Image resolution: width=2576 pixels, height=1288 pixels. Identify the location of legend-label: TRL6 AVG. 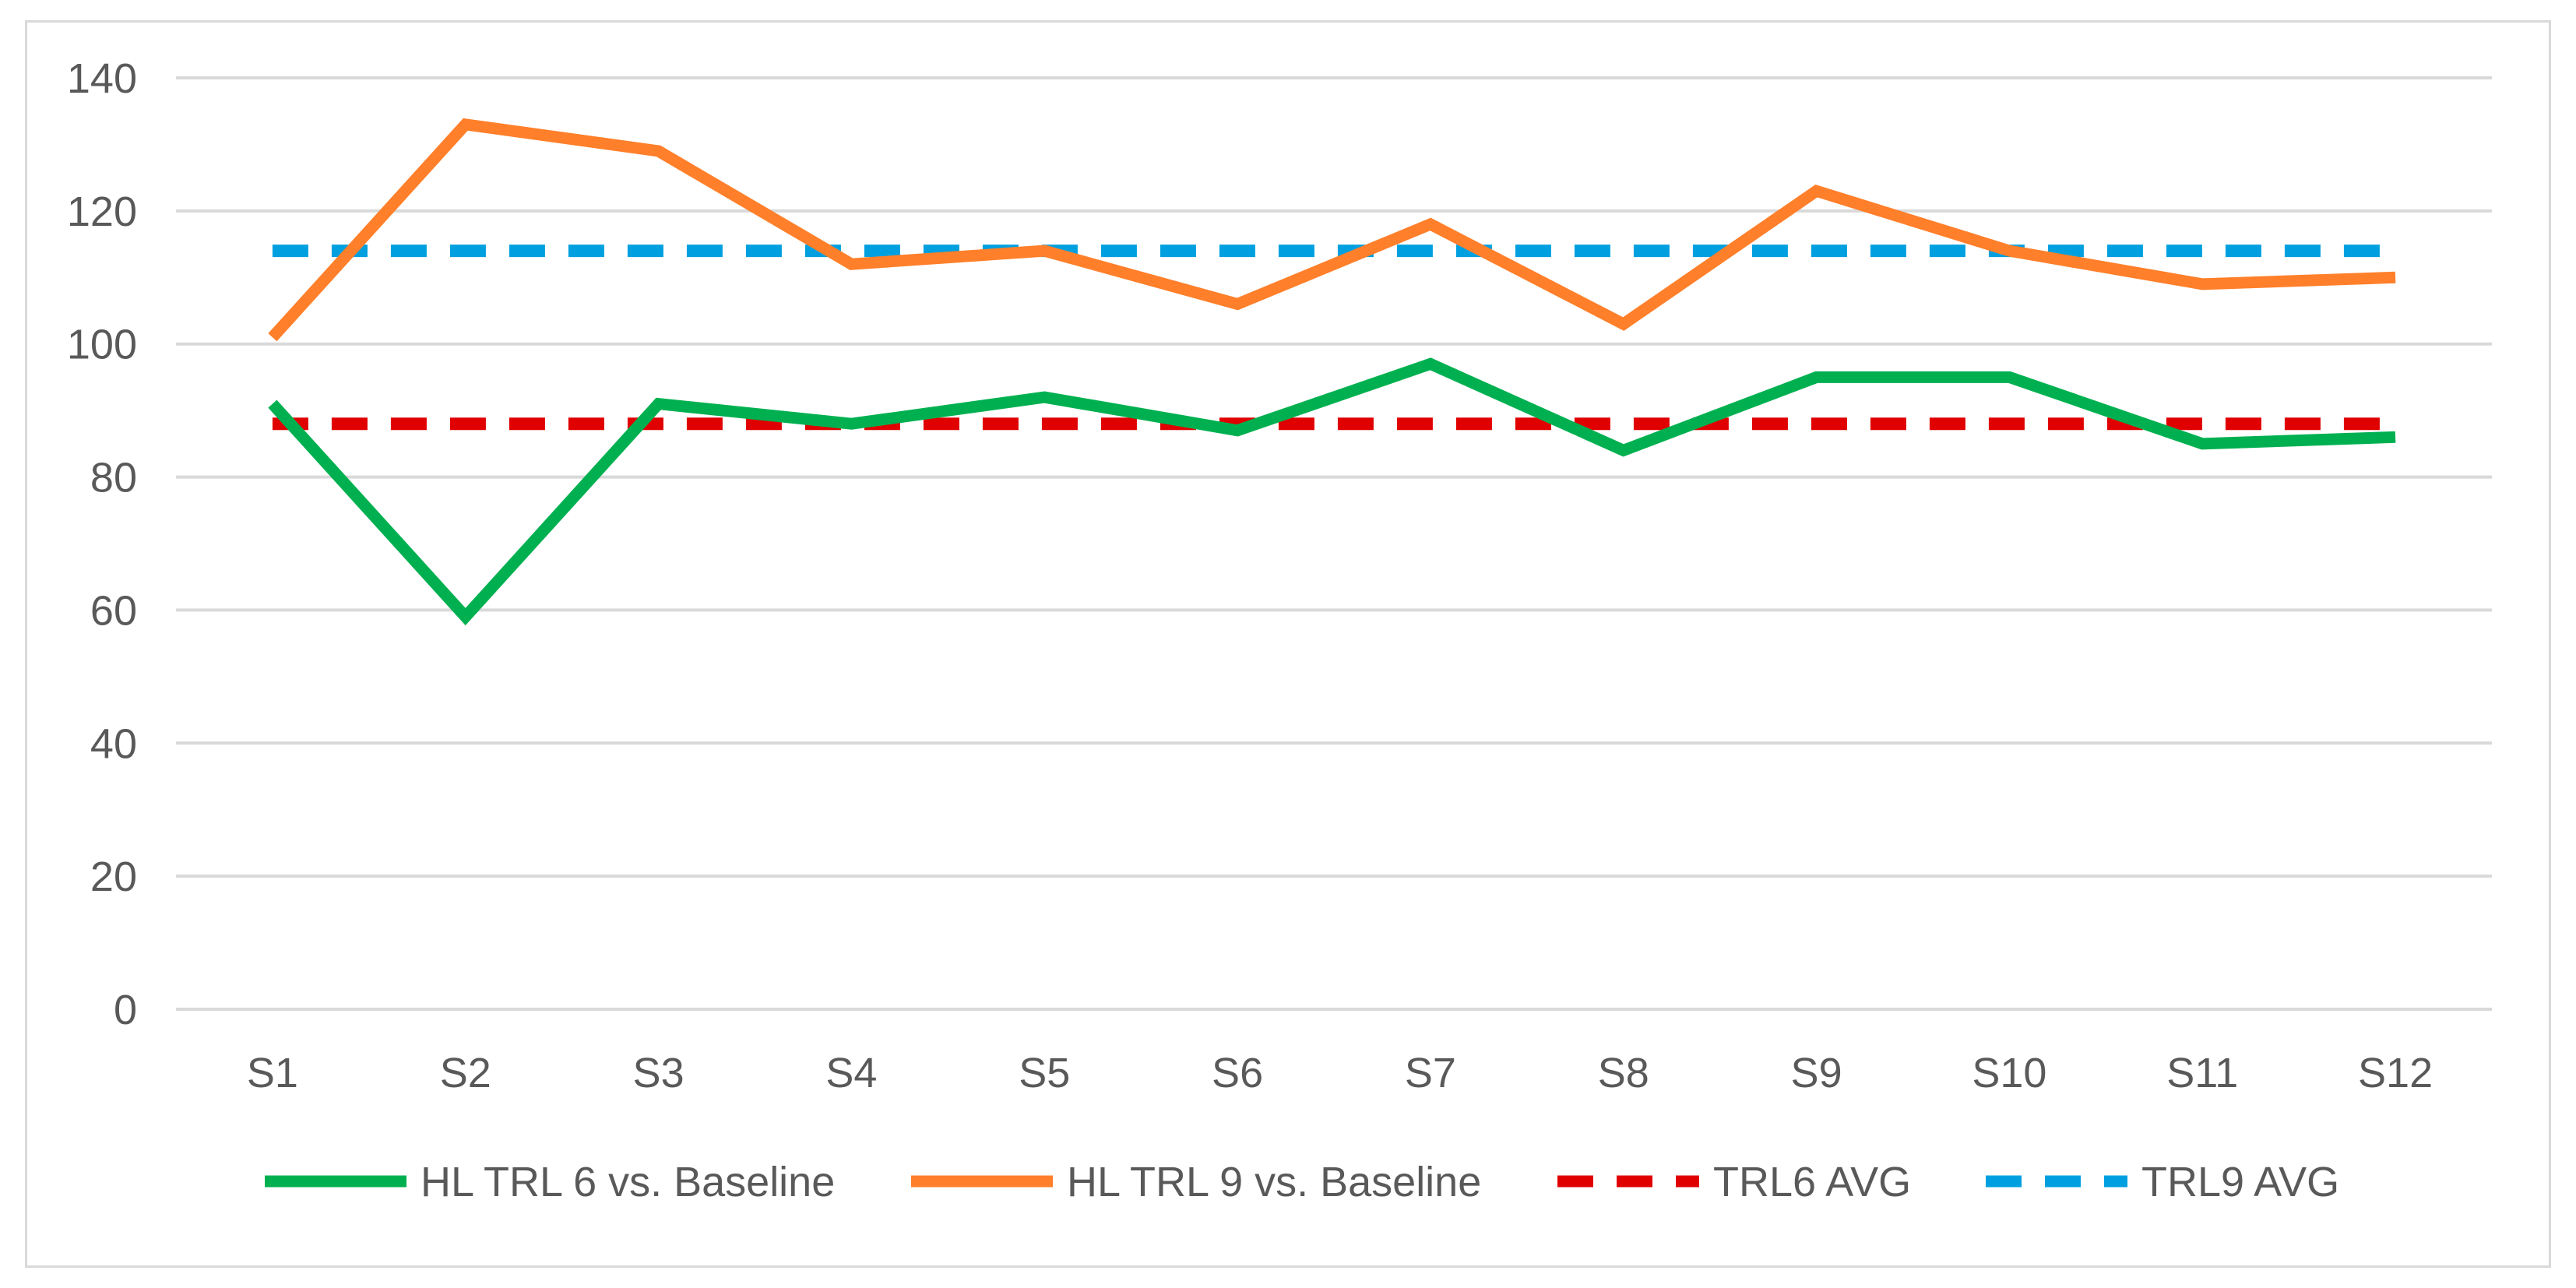
(1812, 1182).